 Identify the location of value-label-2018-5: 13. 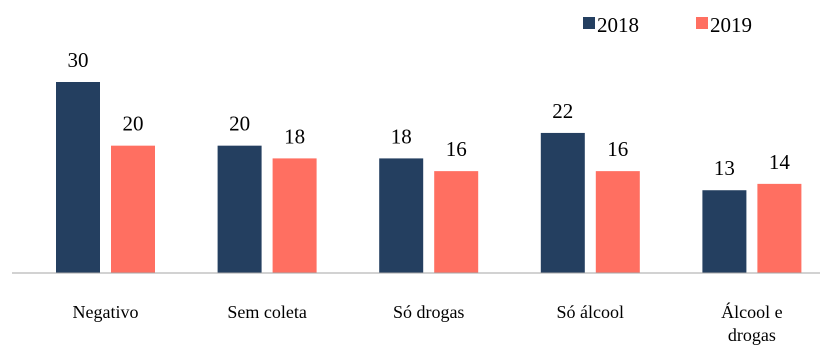
(724, 168).